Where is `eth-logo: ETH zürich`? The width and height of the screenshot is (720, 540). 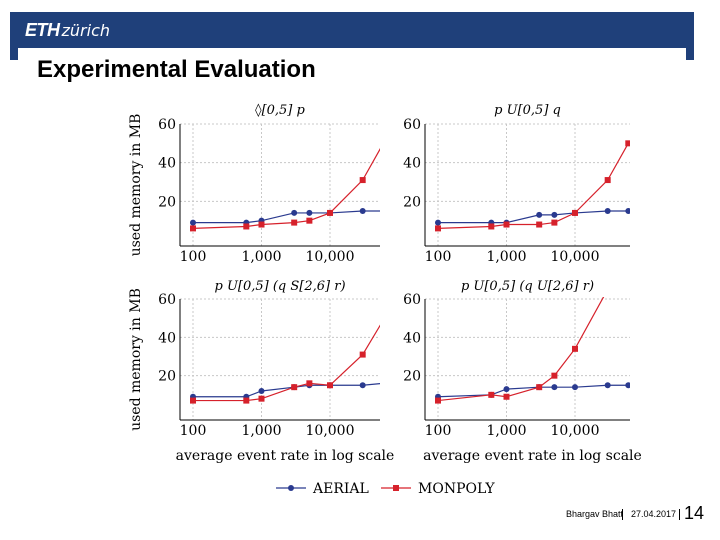 eth-logo: ETH zürich is located at coordinates (67, 30).